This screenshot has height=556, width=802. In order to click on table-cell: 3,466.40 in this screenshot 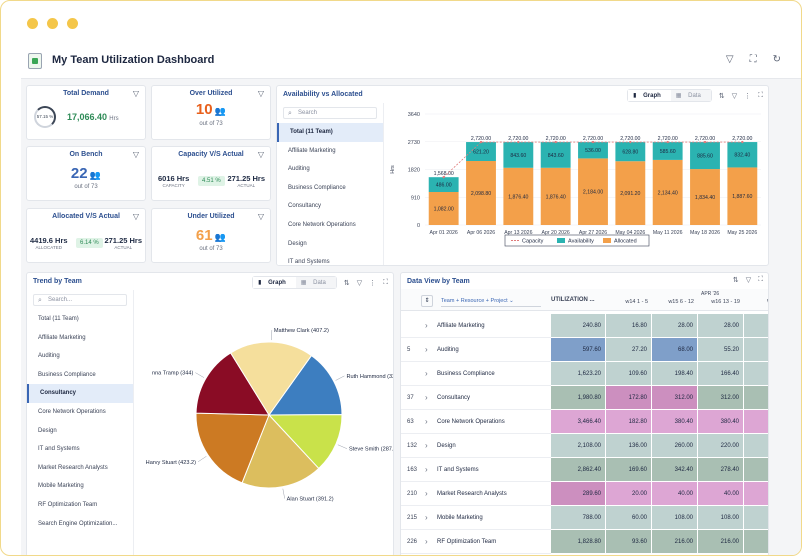, I will do `click(578, 422)`.